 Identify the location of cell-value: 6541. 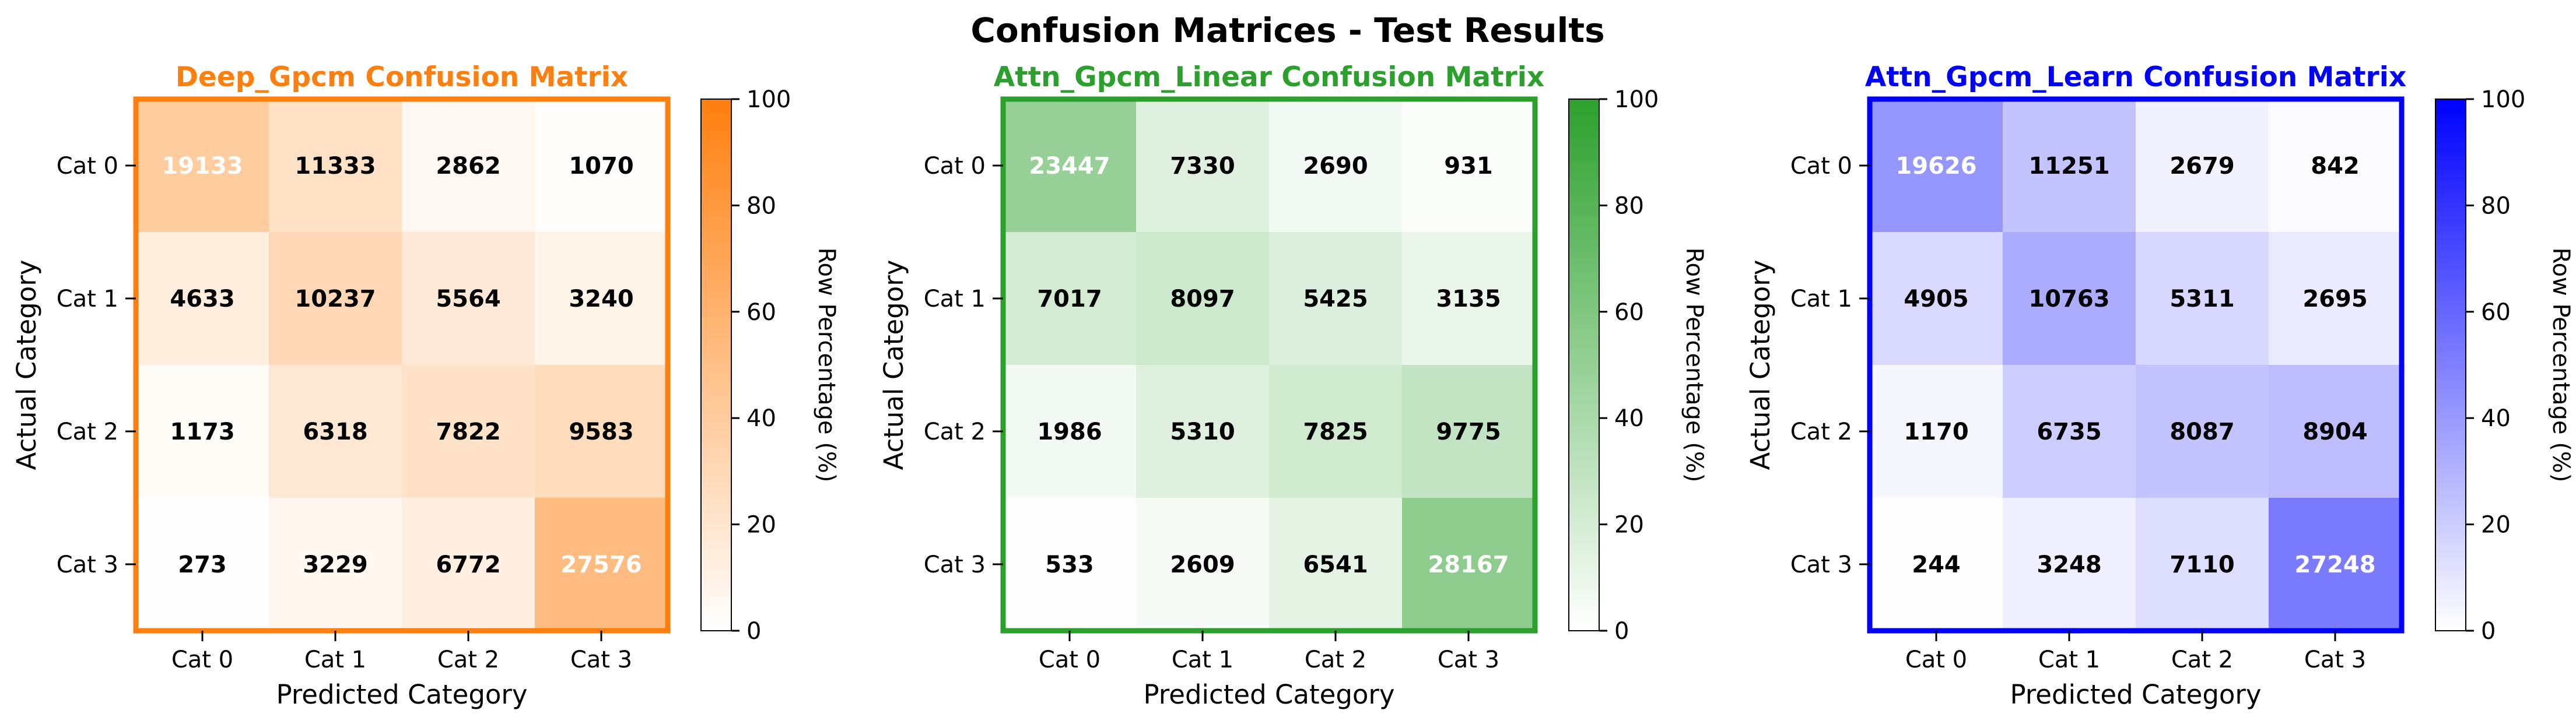
(1335, 564).